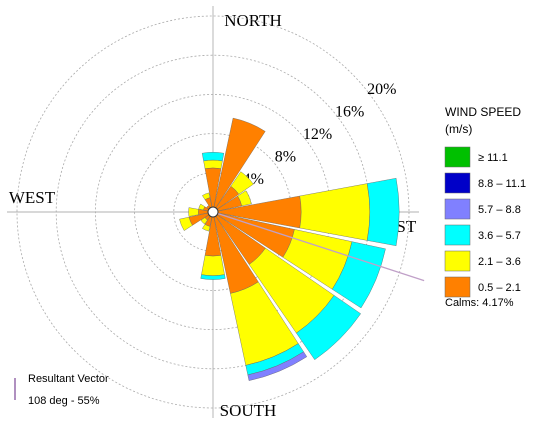 The width and height of the screenshot is (550, 428). What do you see at coordinates (479, 303) in the screenshot?
I see `calms-label: Calms: 4.17%` at bounding box center [479, 303].